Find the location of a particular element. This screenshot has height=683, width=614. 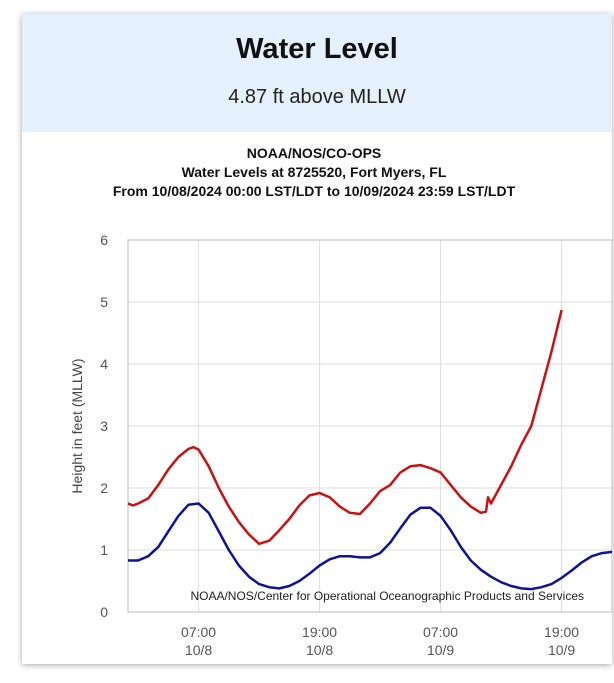

x-tick-labels: 07:00 10/8 19:00 10/8 07:00 10/9 19:00 10/9 is located at coordinates (380, 641).